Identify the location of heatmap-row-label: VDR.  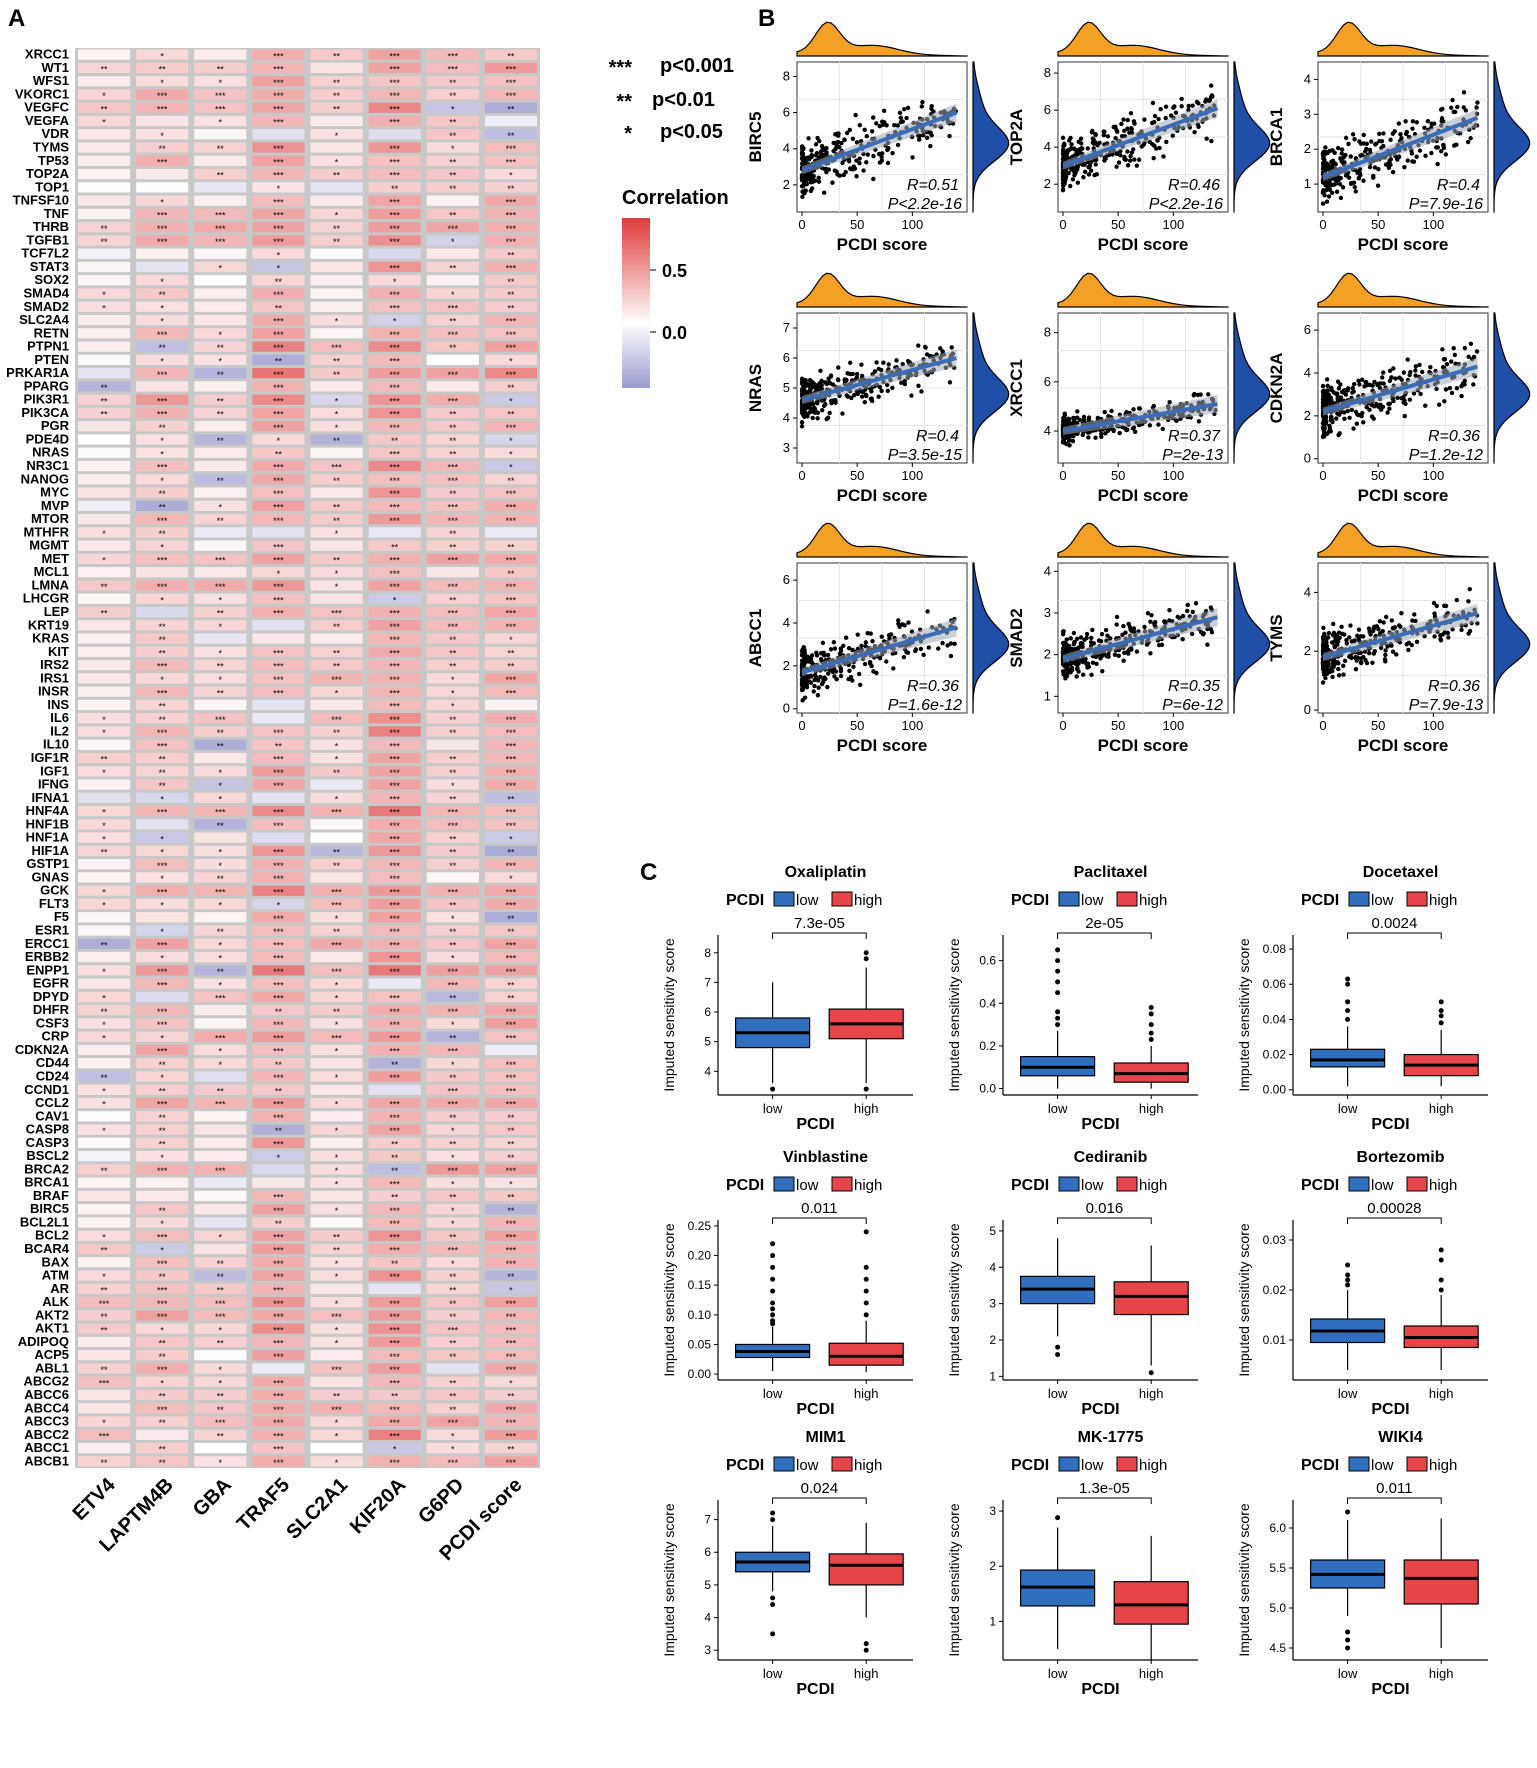
(56, 133).